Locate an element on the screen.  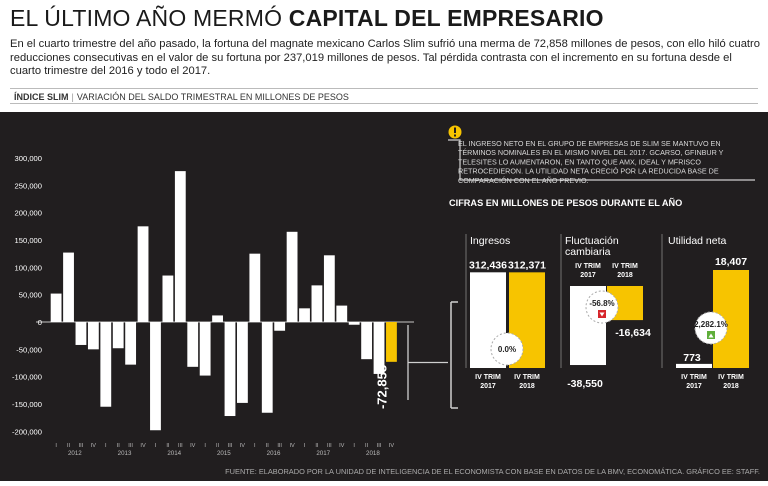
y-tick-label: 50,000 is located at coordinates (30, 295).